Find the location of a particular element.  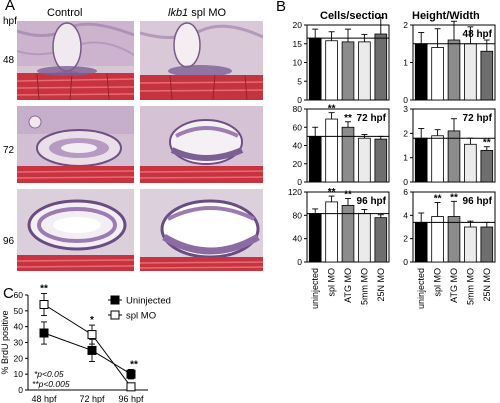

panel-a-hpf-label: hpf is located at coordinates (10, 21).